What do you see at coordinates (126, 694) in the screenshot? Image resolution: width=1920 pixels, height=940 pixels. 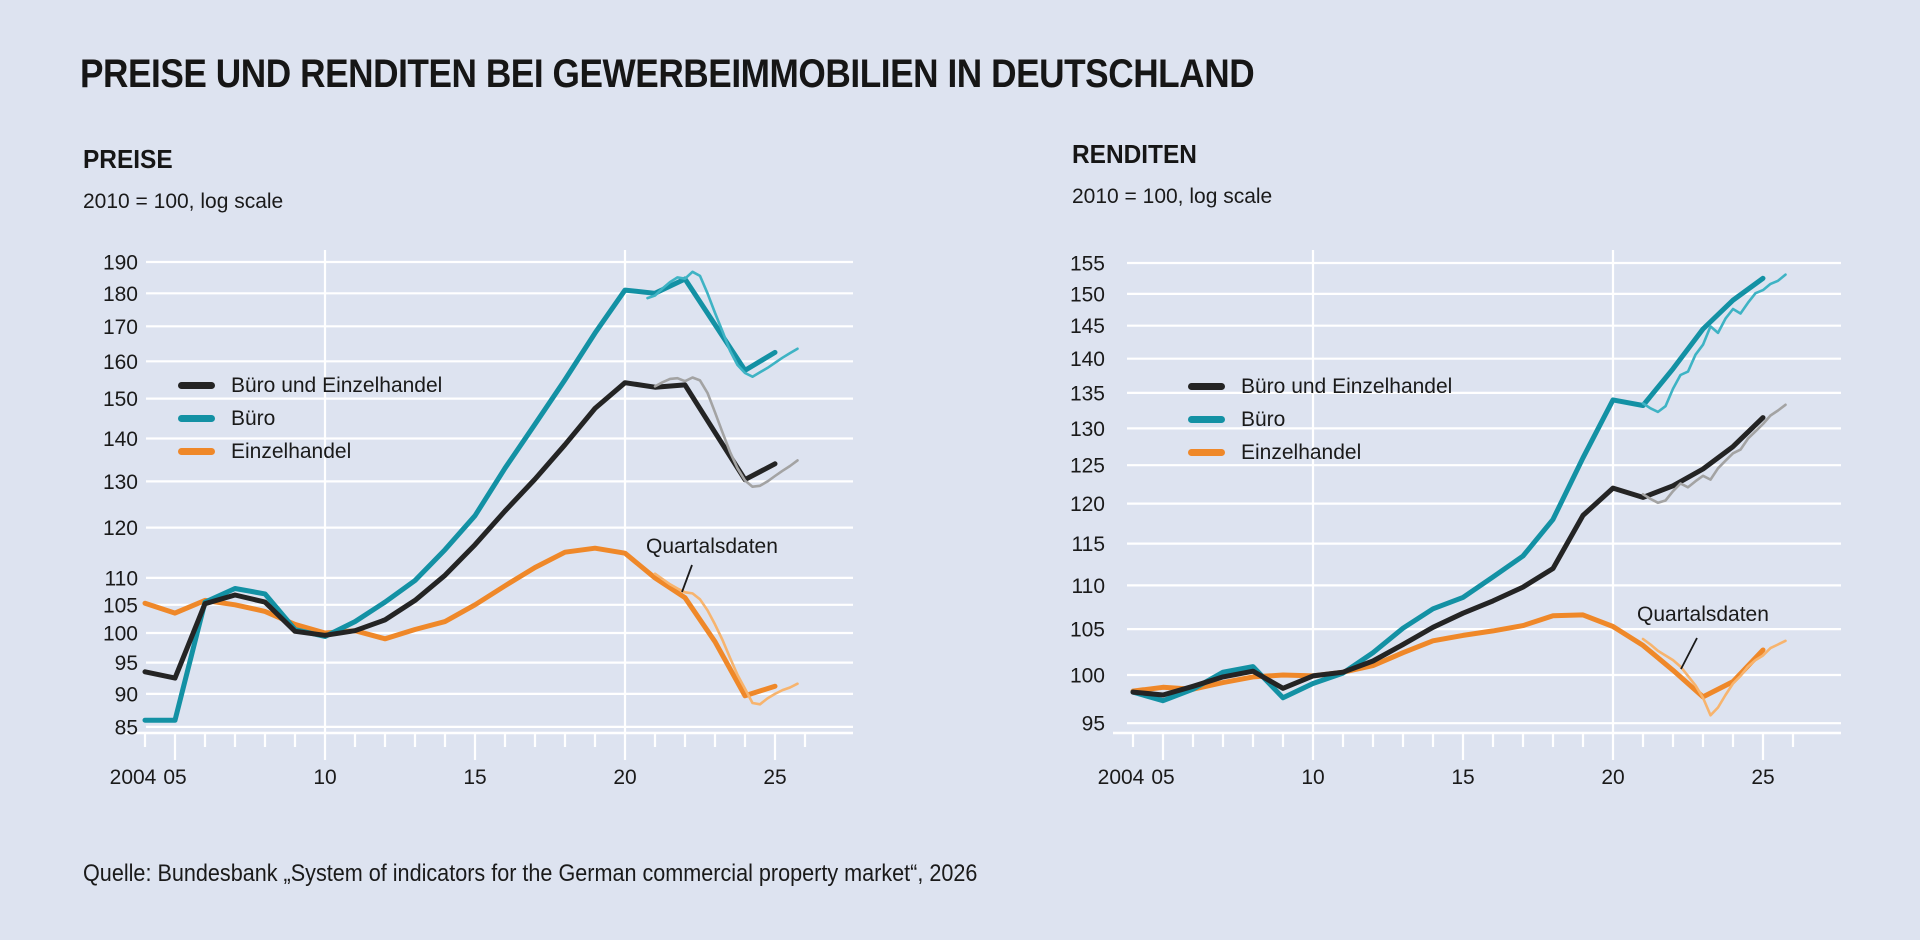 I see `y-tick-label: 90` at bounding box center [126, 694].